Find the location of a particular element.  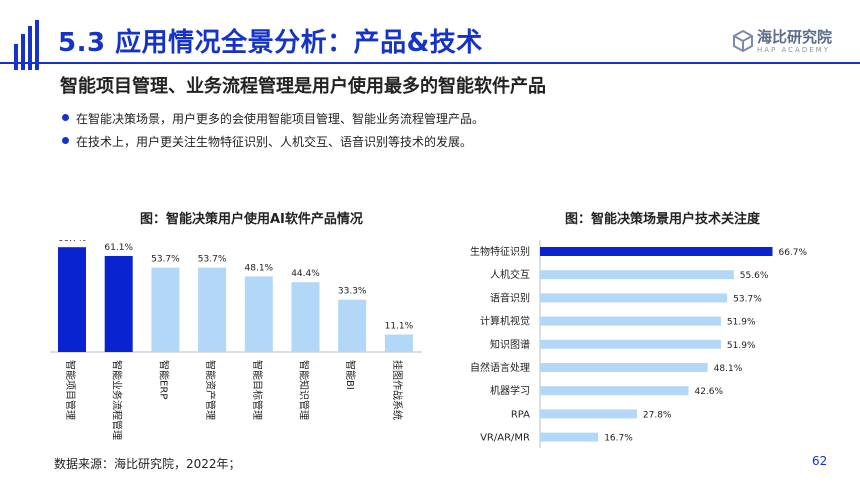

category-label: 智能知识管理 is located at coordinates (304, 390).